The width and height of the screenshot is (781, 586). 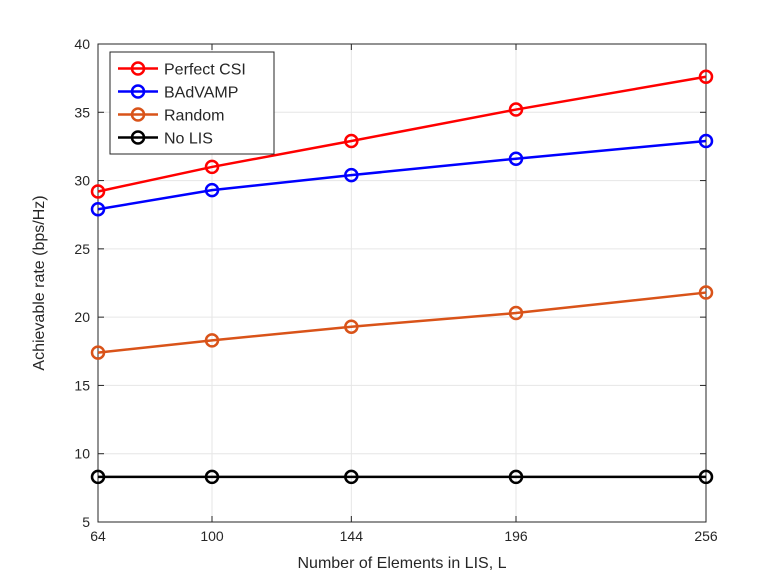 I want to click on legend-label: Random, so click(x=194, y=116).